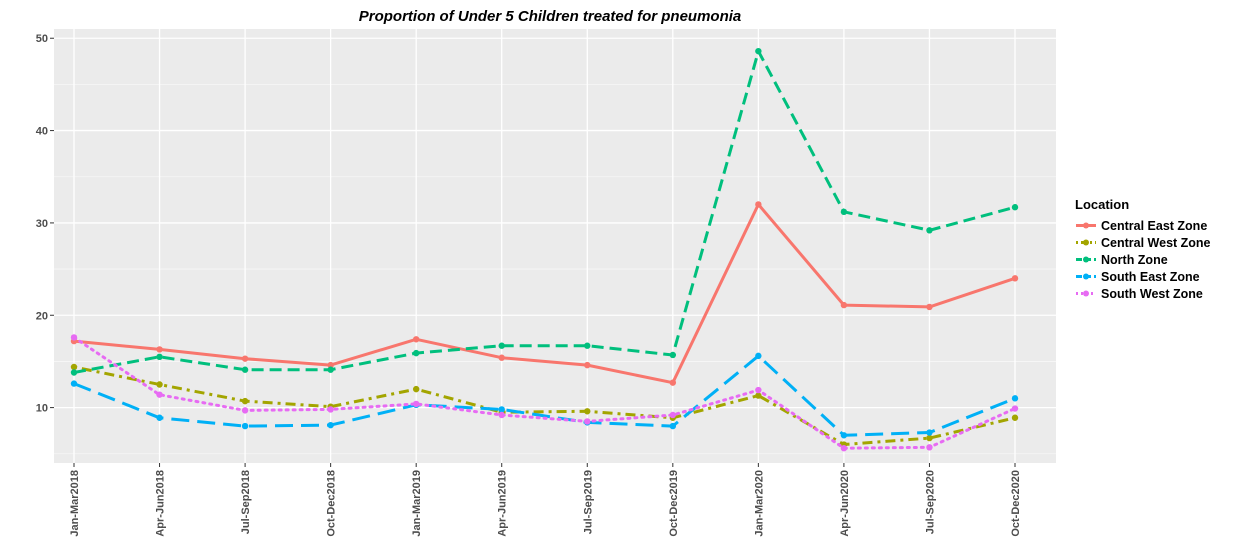  Describe the element at coordinates (42, 132) in the screenshot. I see `y-tick-label: 40` at that location.